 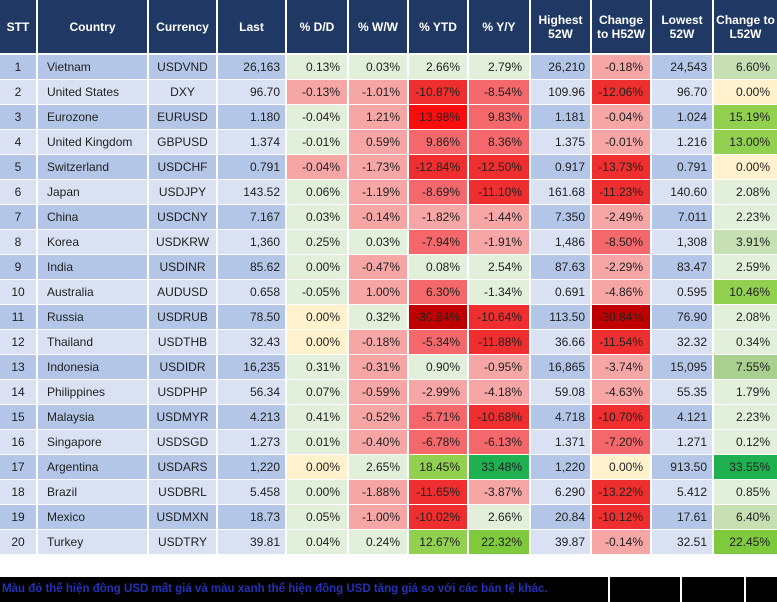 What do you see at coordinates (379, 142) in the screenshot?
I see `cell-pct-ww: 0.59%` at bounding box center [379, 142].